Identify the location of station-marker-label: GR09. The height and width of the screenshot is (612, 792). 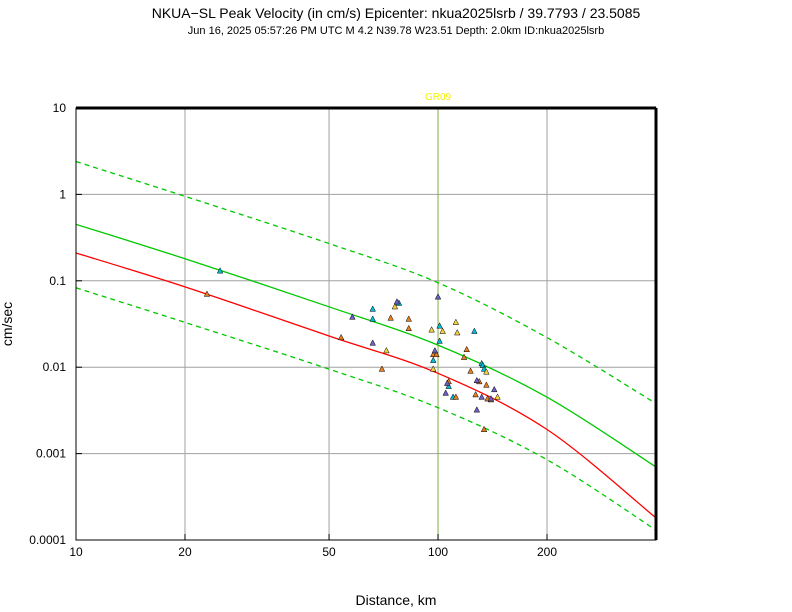
(438, 97).